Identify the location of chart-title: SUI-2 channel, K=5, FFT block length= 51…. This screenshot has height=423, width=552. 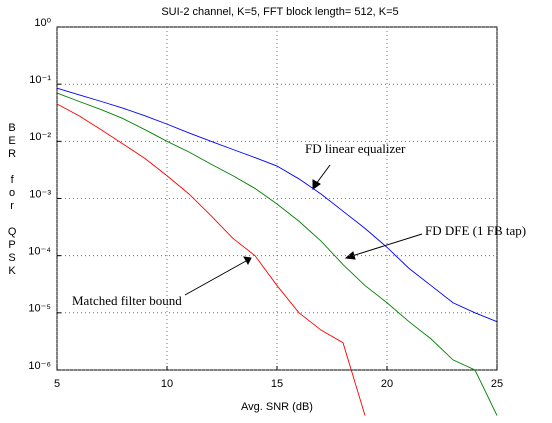
(279, 12).